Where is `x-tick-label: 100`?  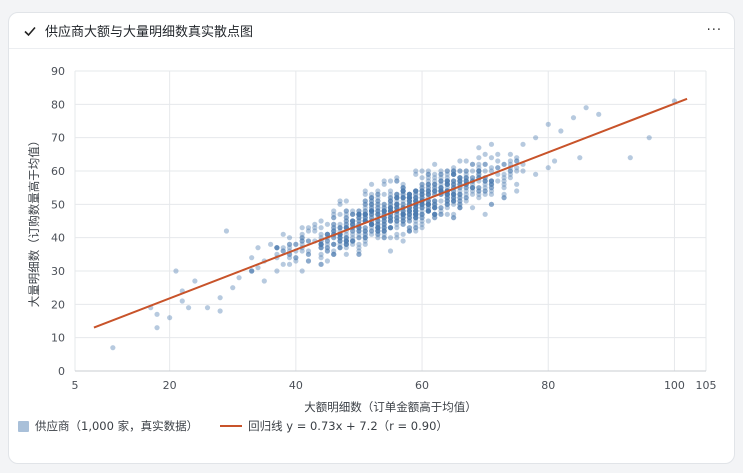
x-tick-label: 100 is located at coordinates (674, 385).